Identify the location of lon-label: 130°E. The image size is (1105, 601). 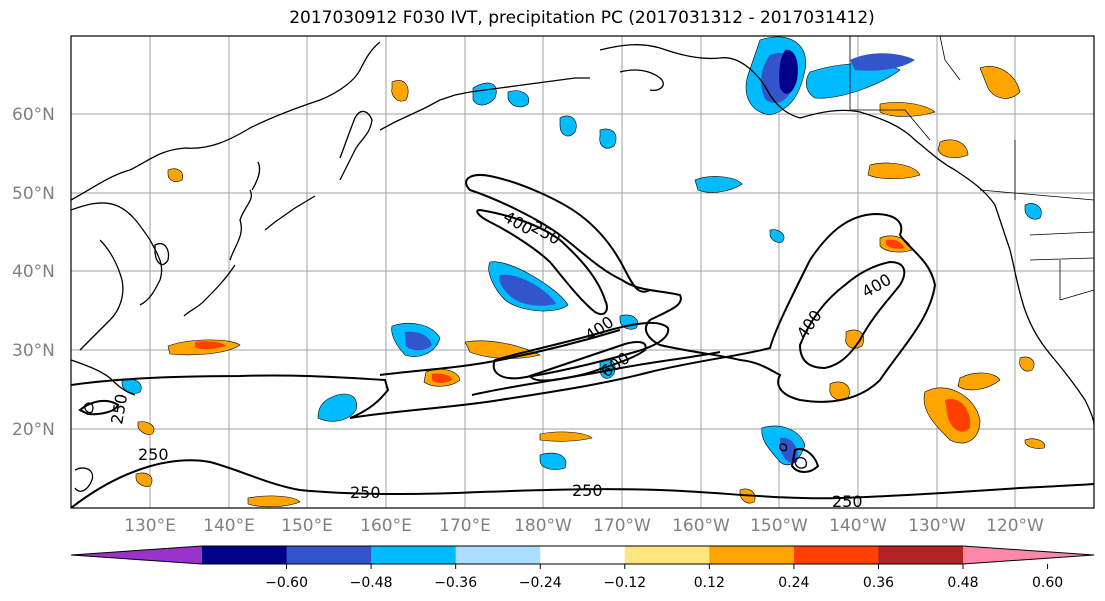
(150, 526).